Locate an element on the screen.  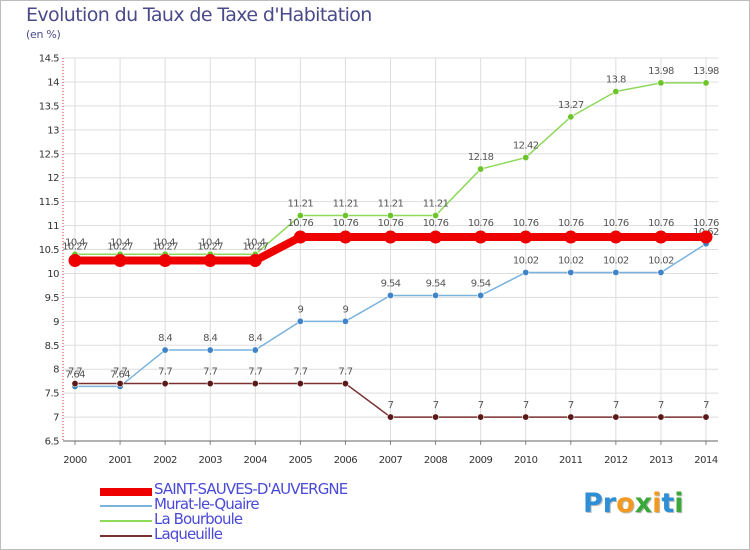
y-tick-label: 13.5 is located at coordinates (49, 106).